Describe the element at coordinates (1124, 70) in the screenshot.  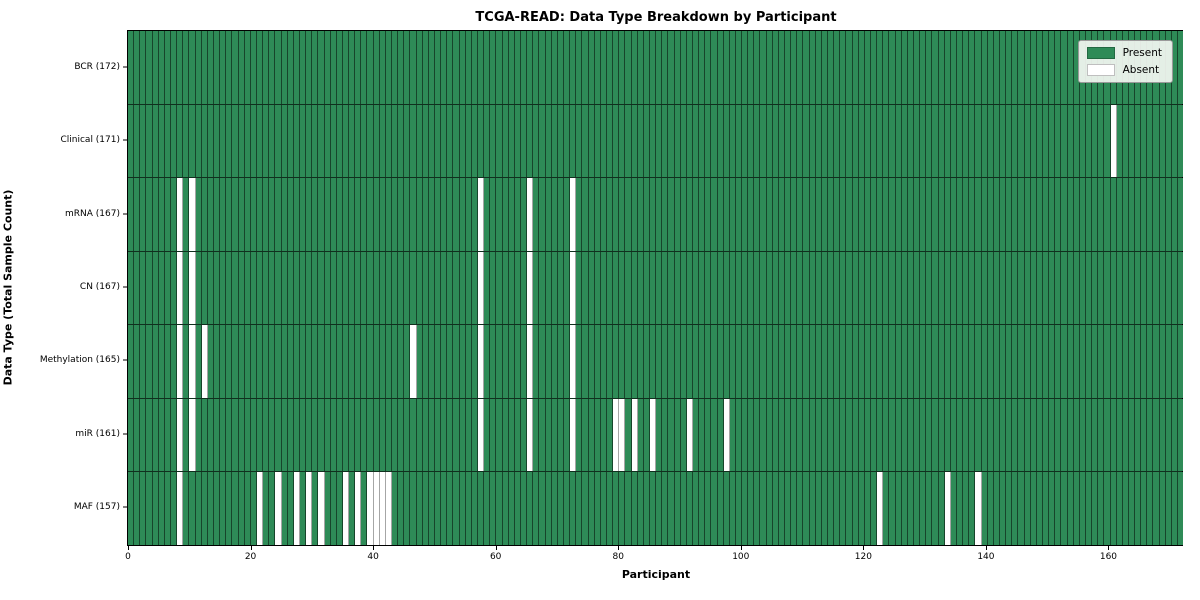
I see `legend-item-absent: Absent` at that location.